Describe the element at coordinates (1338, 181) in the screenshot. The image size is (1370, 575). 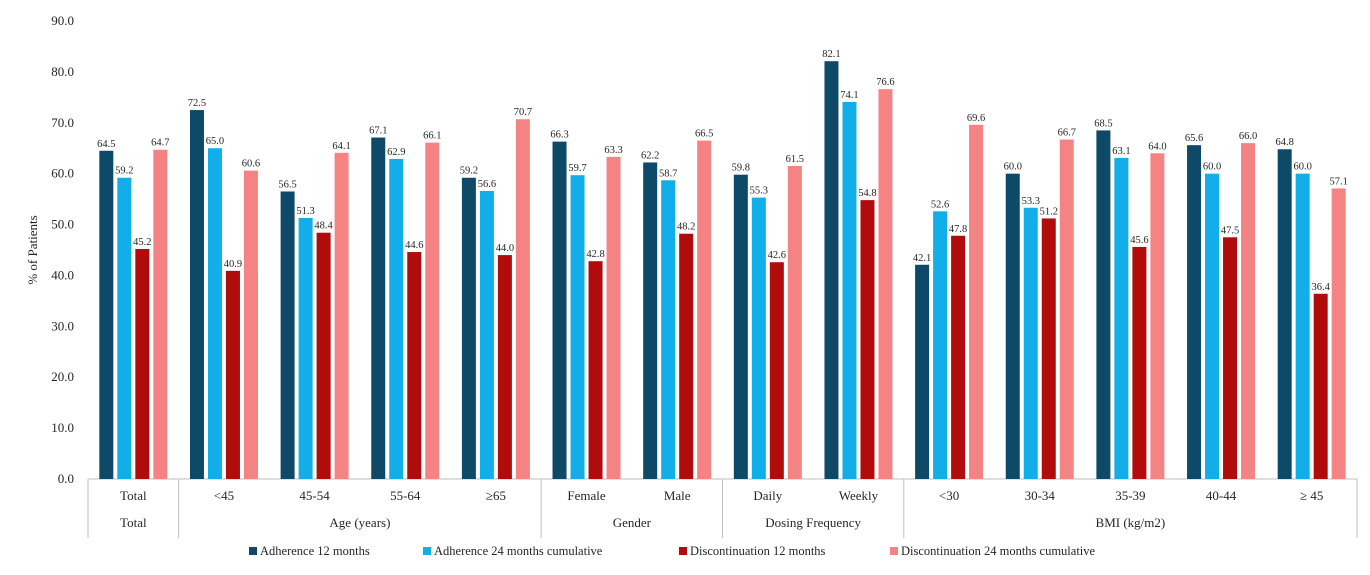
I see `data-label: 57.1` at that location.